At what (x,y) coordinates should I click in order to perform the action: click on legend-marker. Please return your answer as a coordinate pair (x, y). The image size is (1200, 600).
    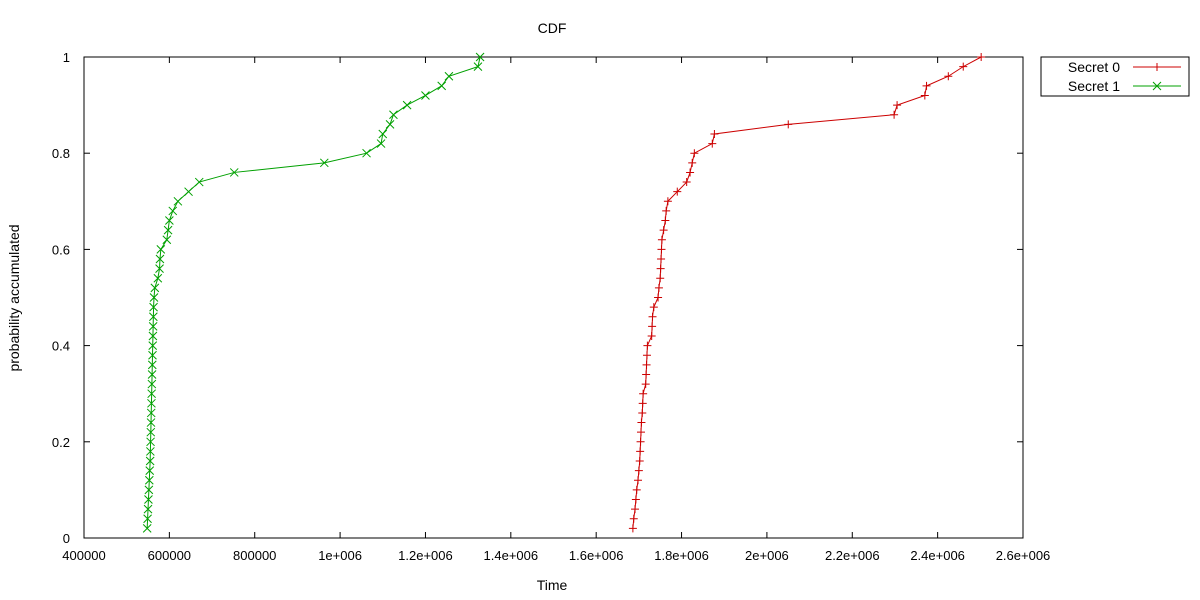
    Looking at the image, I should click on (1157, 86).